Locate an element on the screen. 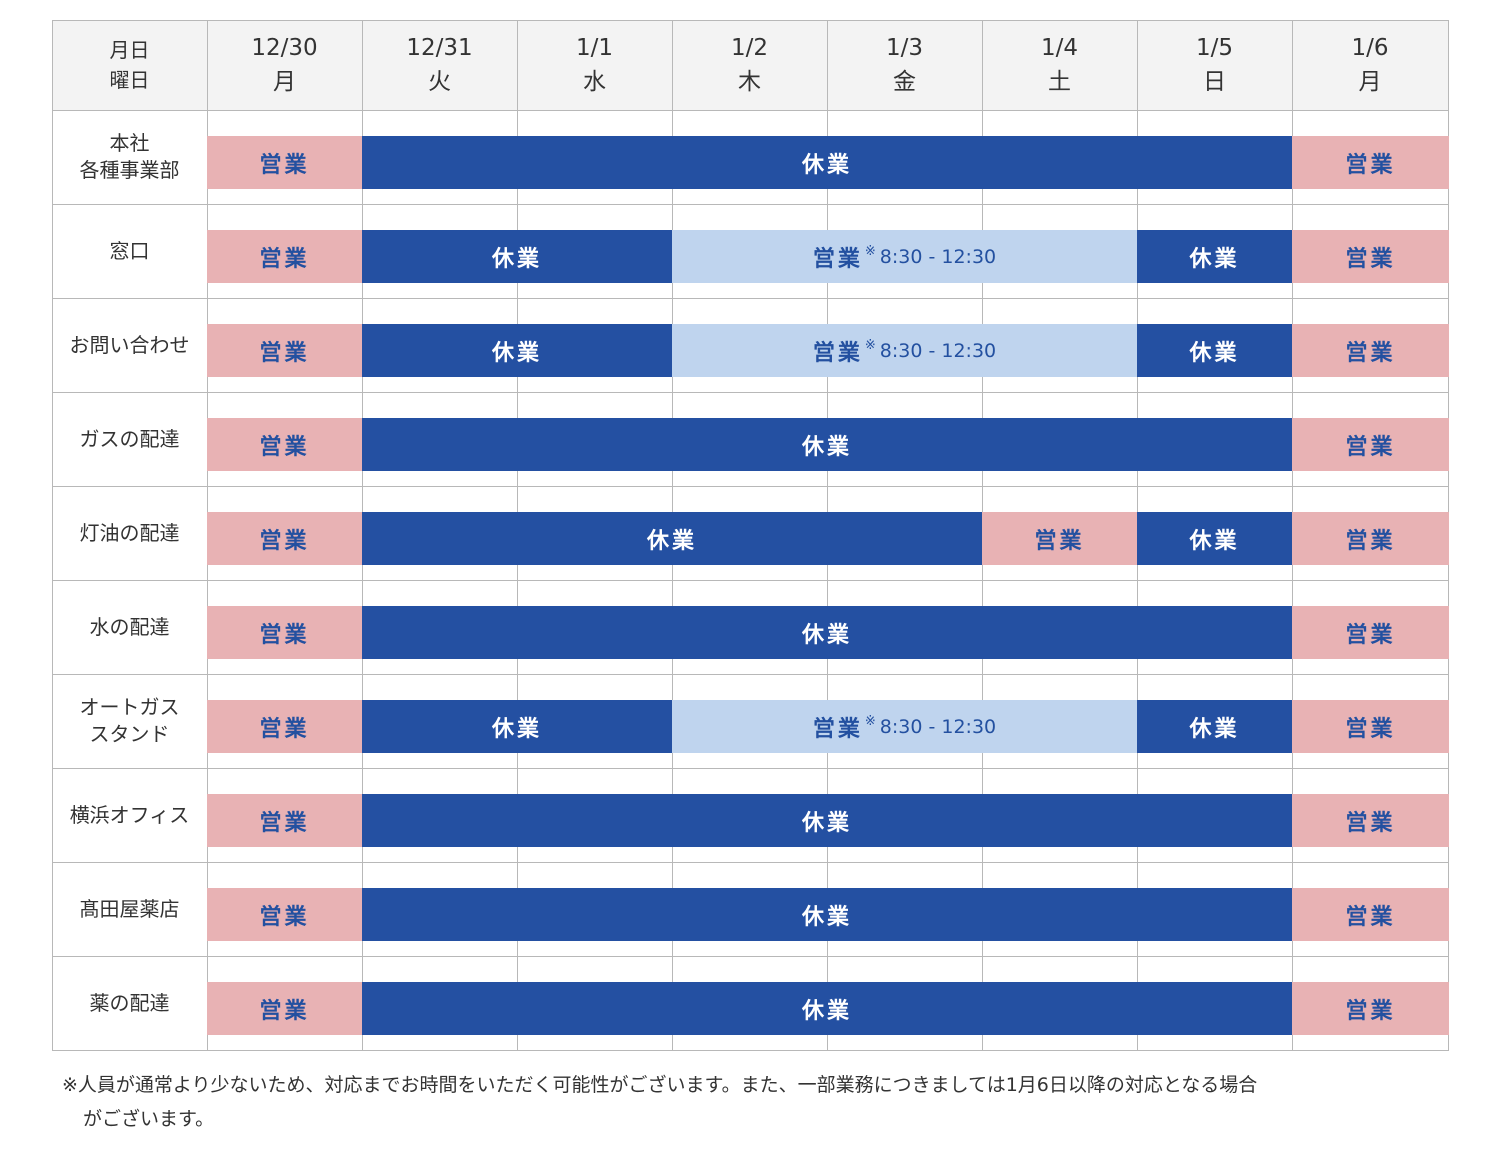 This screenshot has width=1500, height=1153. row-label: ガスの配達 is located at coordinates (129, 438).